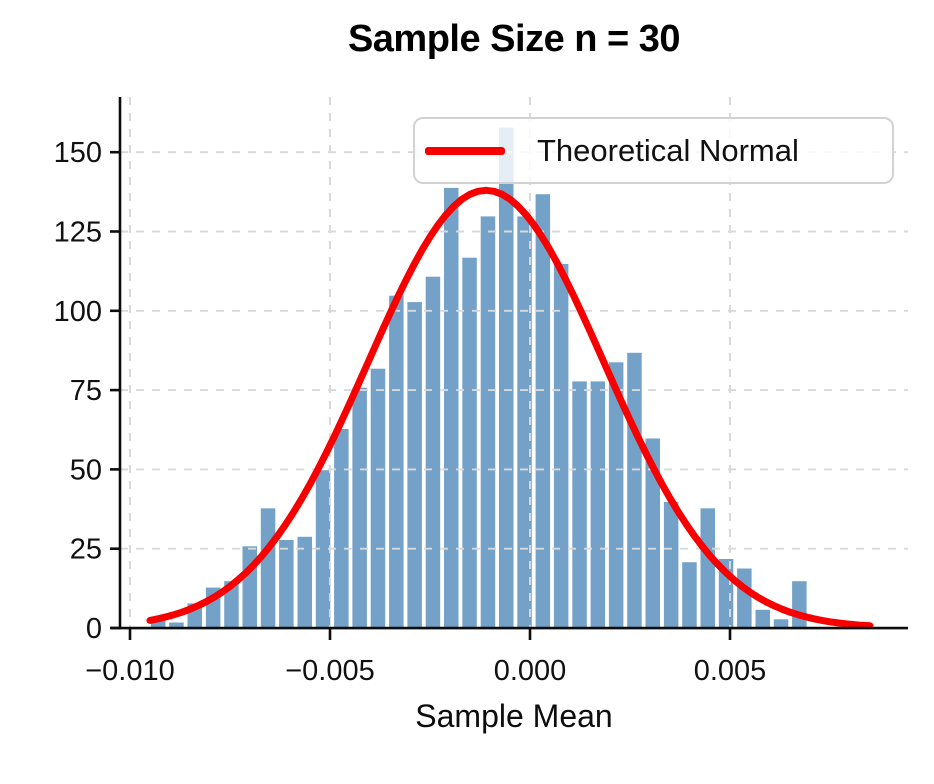 The height and width of the screenshot is (784, 934). Describe the element at coordinates (514, 716) in the screenshot. I see `x-axis-label: Sample Mean` at that location.